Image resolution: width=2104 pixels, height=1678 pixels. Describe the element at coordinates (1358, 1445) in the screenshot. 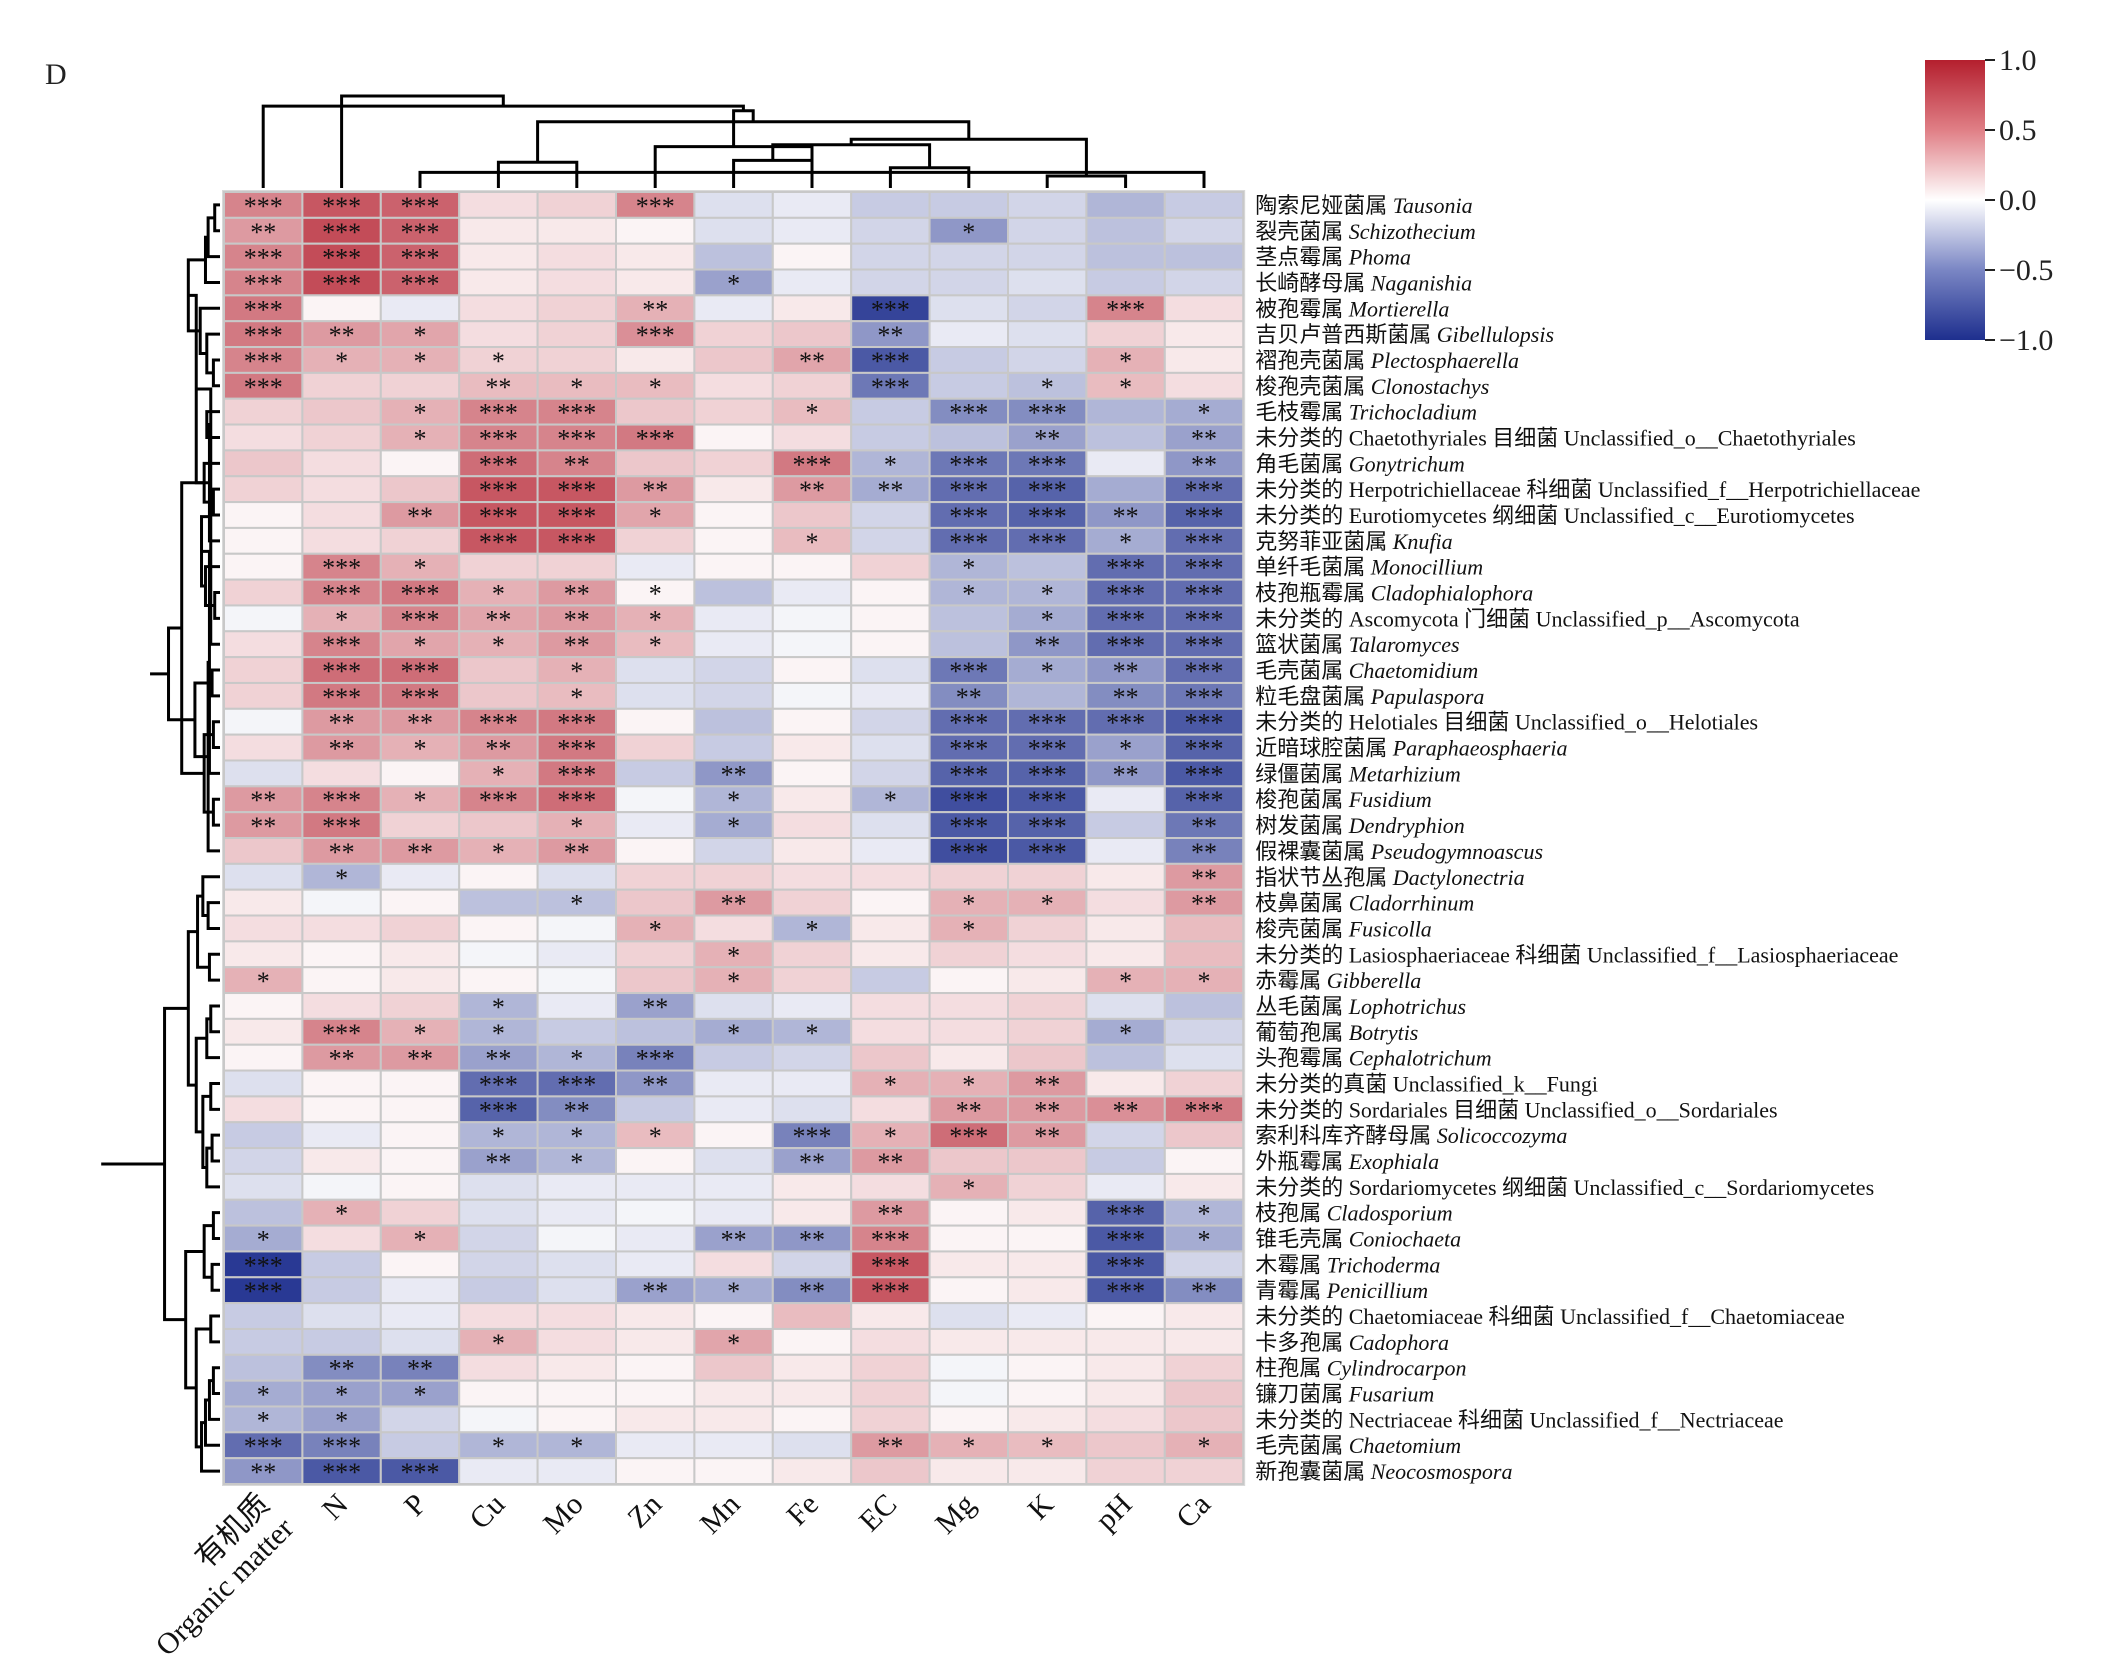

I see `row-label: 毛壳菌属 Chaetomium` at that location.